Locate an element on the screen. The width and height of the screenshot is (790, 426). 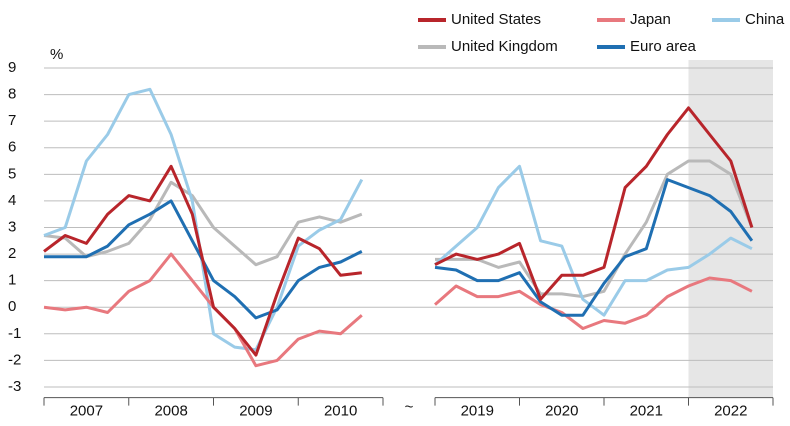
x-tick-label: 2008 is located at coordinates (170, 411).